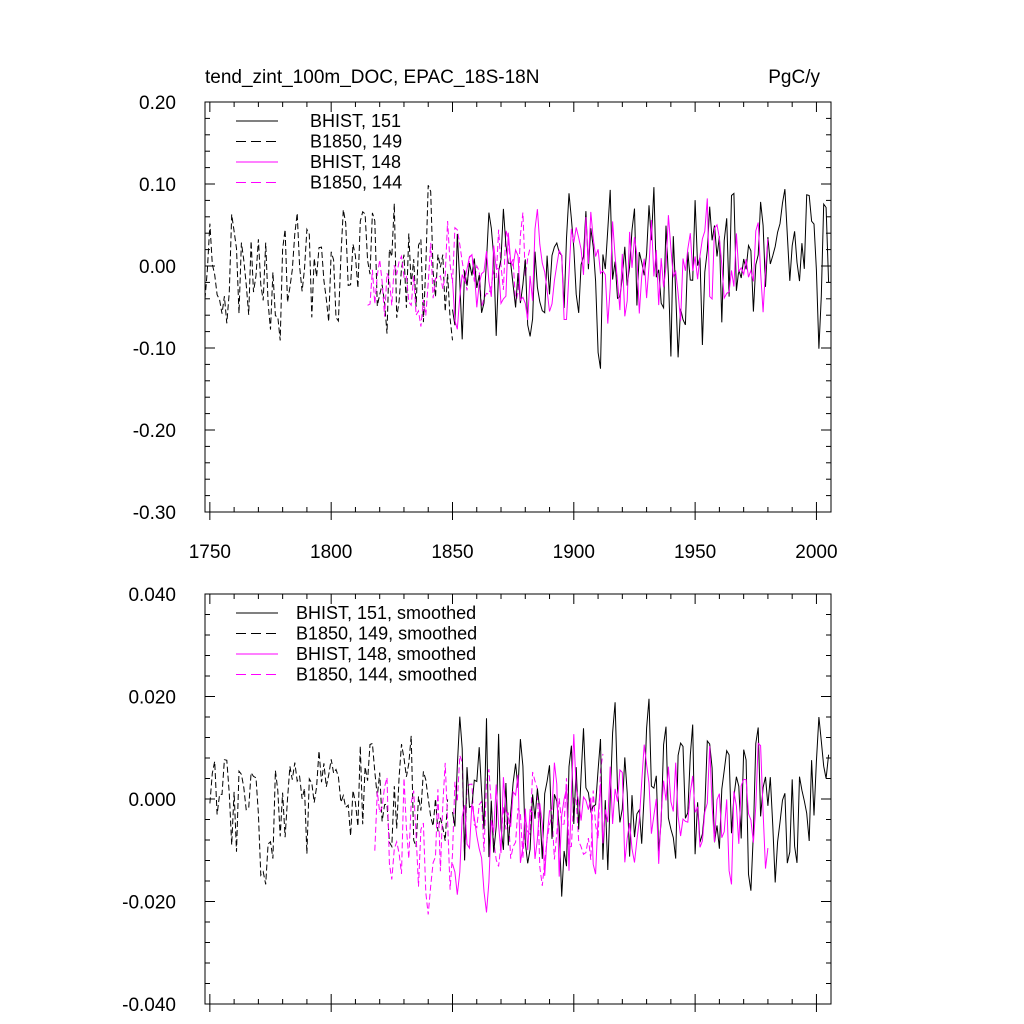  I want to click on x-tick-label: 1750, so click(210, 552).